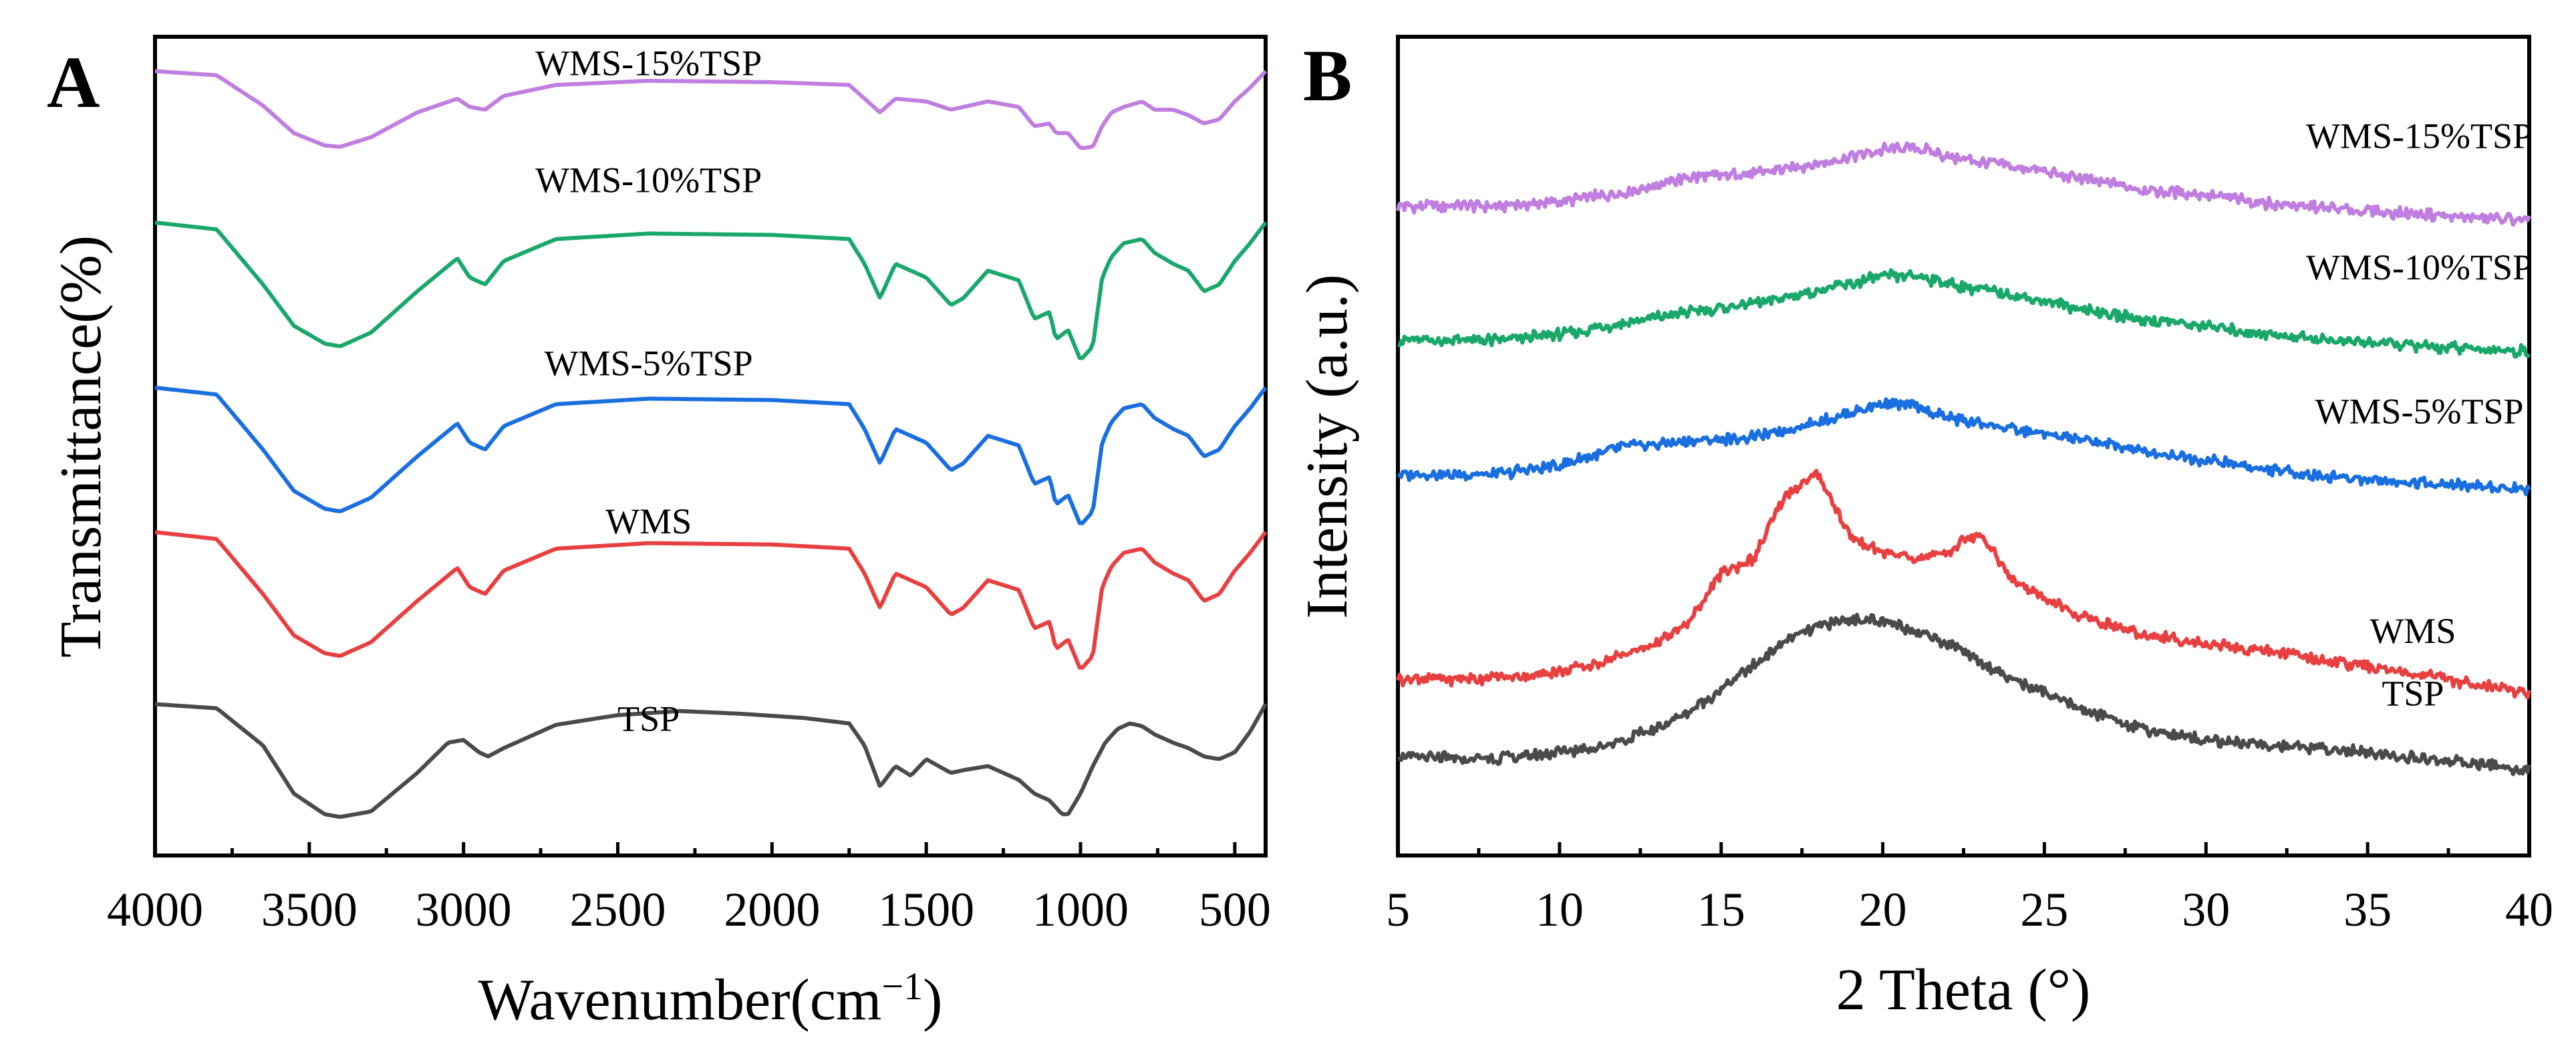 This screenshot has height=1054, width=2576. What do you see at coordinates (2529, 909) in the screenshot?
I see `x-tick-label: 40` at bounding box center [2529, 909].